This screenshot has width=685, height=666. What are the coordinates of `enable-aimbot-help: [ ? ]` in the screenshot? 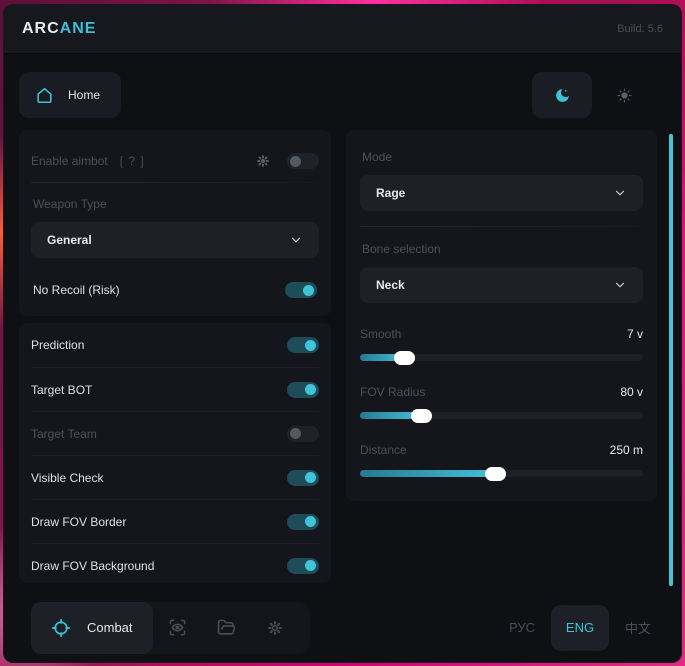 It's located at (132, 161).